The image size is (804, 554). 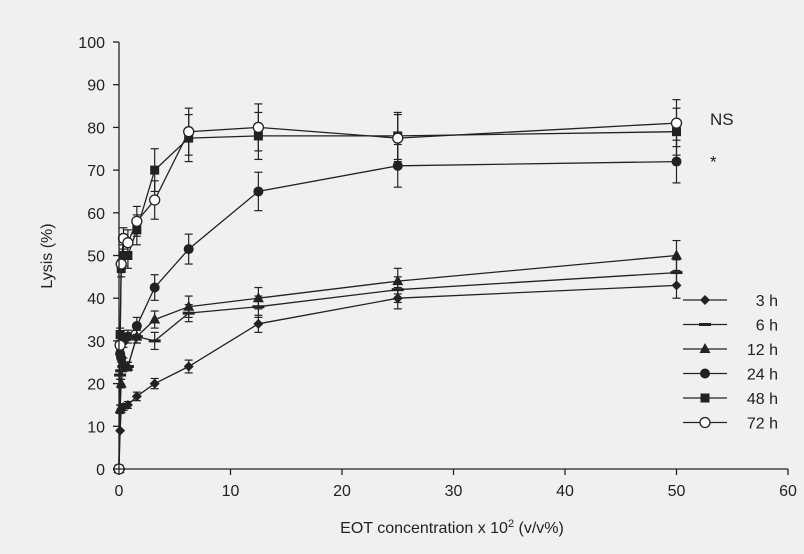 I want to click on legend-item-72h: 72 h, so click(x=730, y=424).